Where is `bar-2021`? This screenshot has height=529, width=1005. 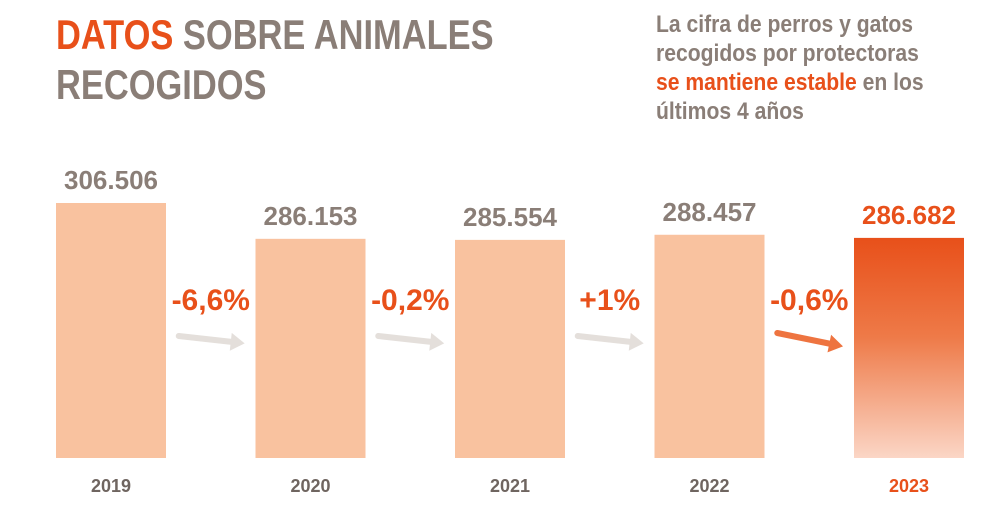
bar-2021 is located at coordinates (510, 348).